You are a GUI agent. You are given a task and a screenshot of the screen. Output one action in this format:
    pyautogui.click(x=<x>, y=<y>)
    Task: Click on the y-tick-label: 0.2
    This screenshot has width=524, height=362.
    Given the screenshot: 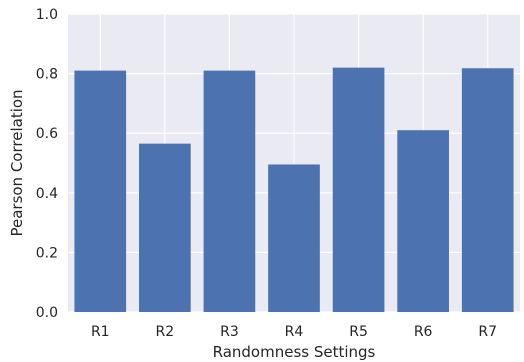 What is the action you would take?
    pyautogui.click(x=47, y=253)
    